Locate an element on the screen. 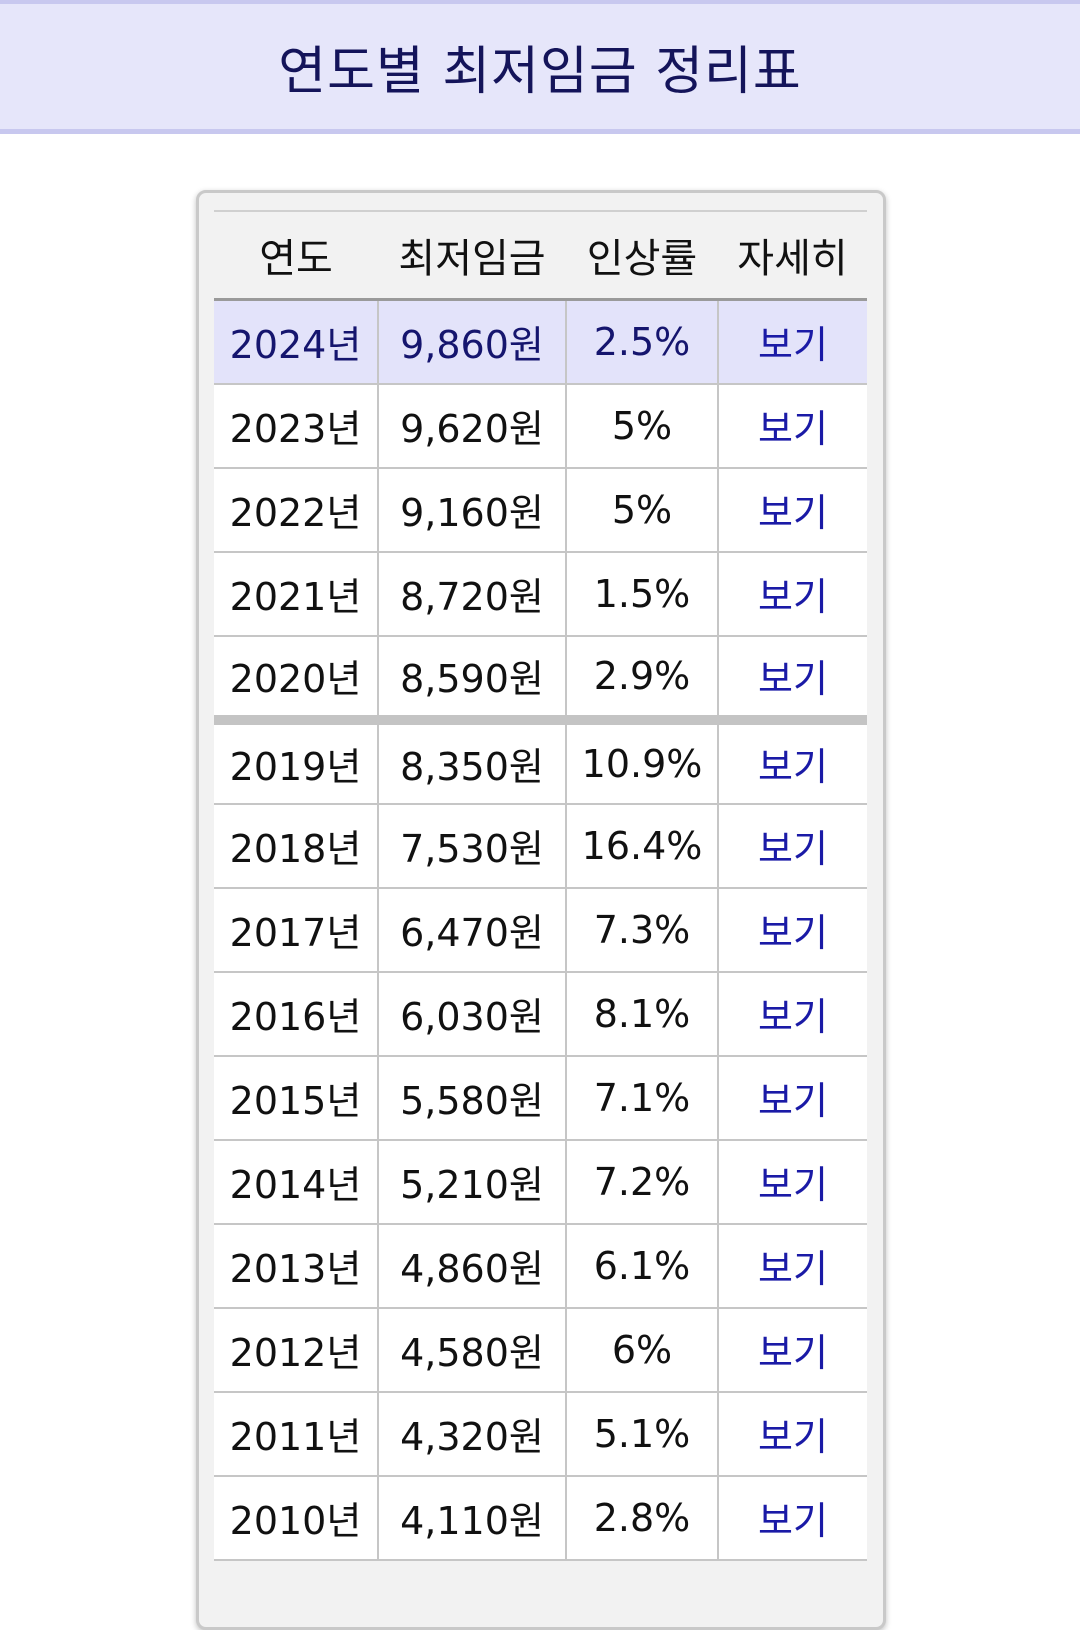 Image resolution: width=1080 pixels, height=1630 pixels. table-row: 2017년 6,470원 7.3% 보기 is located at coordinates (540, 929).